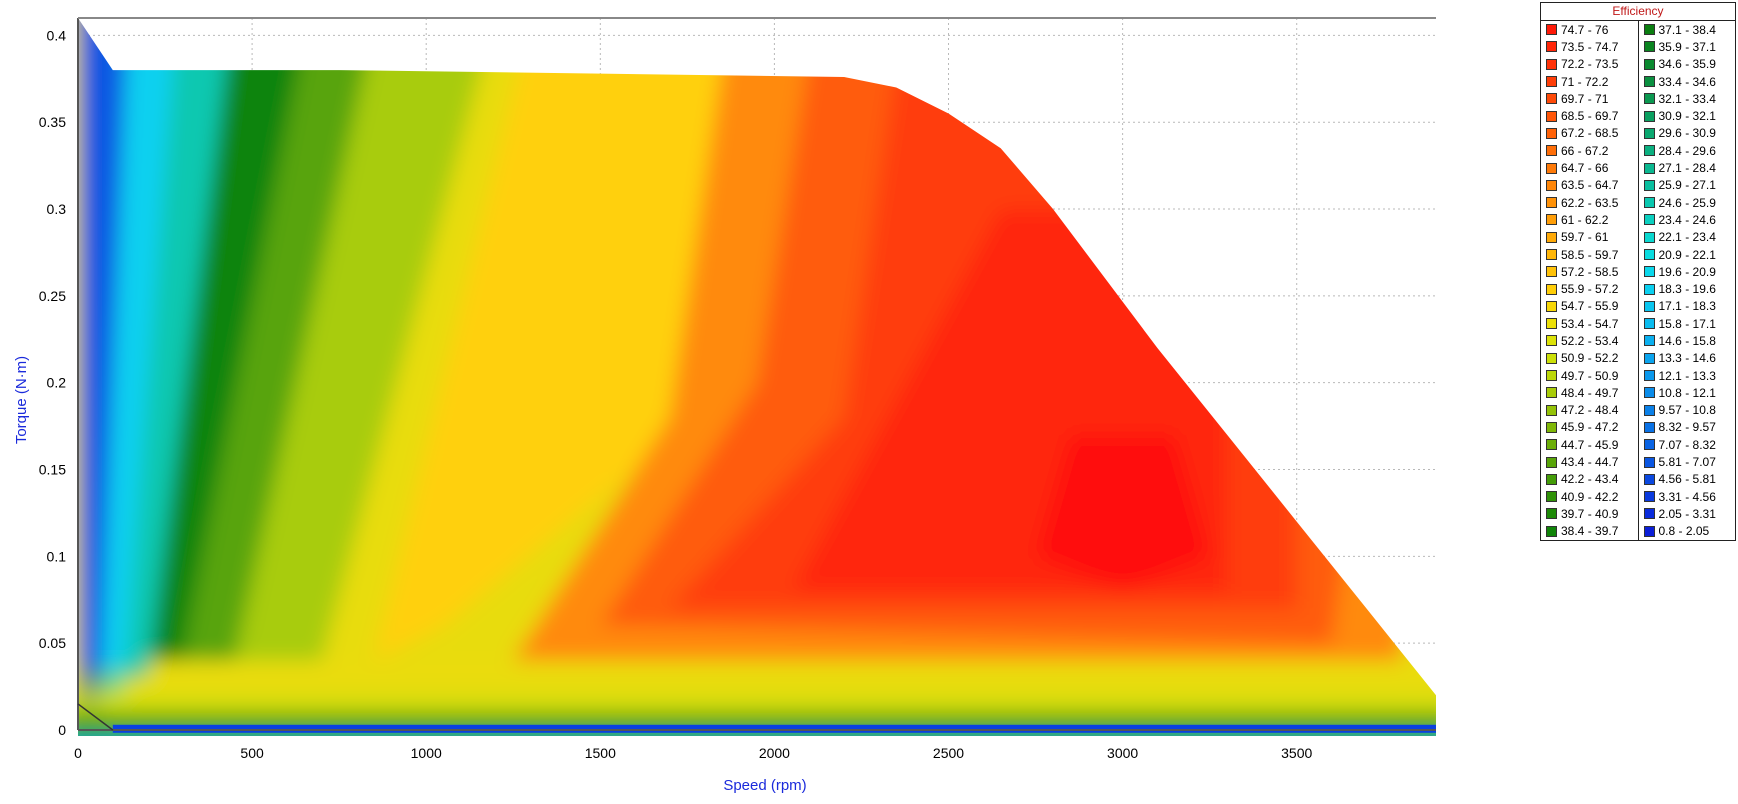 This screenshot has height=804, width=1738. What do you see at coordinates (1585, 168) in the screenshot?
I see `legend-label: 64.7 - 66` at bounding box center [1585, 168].